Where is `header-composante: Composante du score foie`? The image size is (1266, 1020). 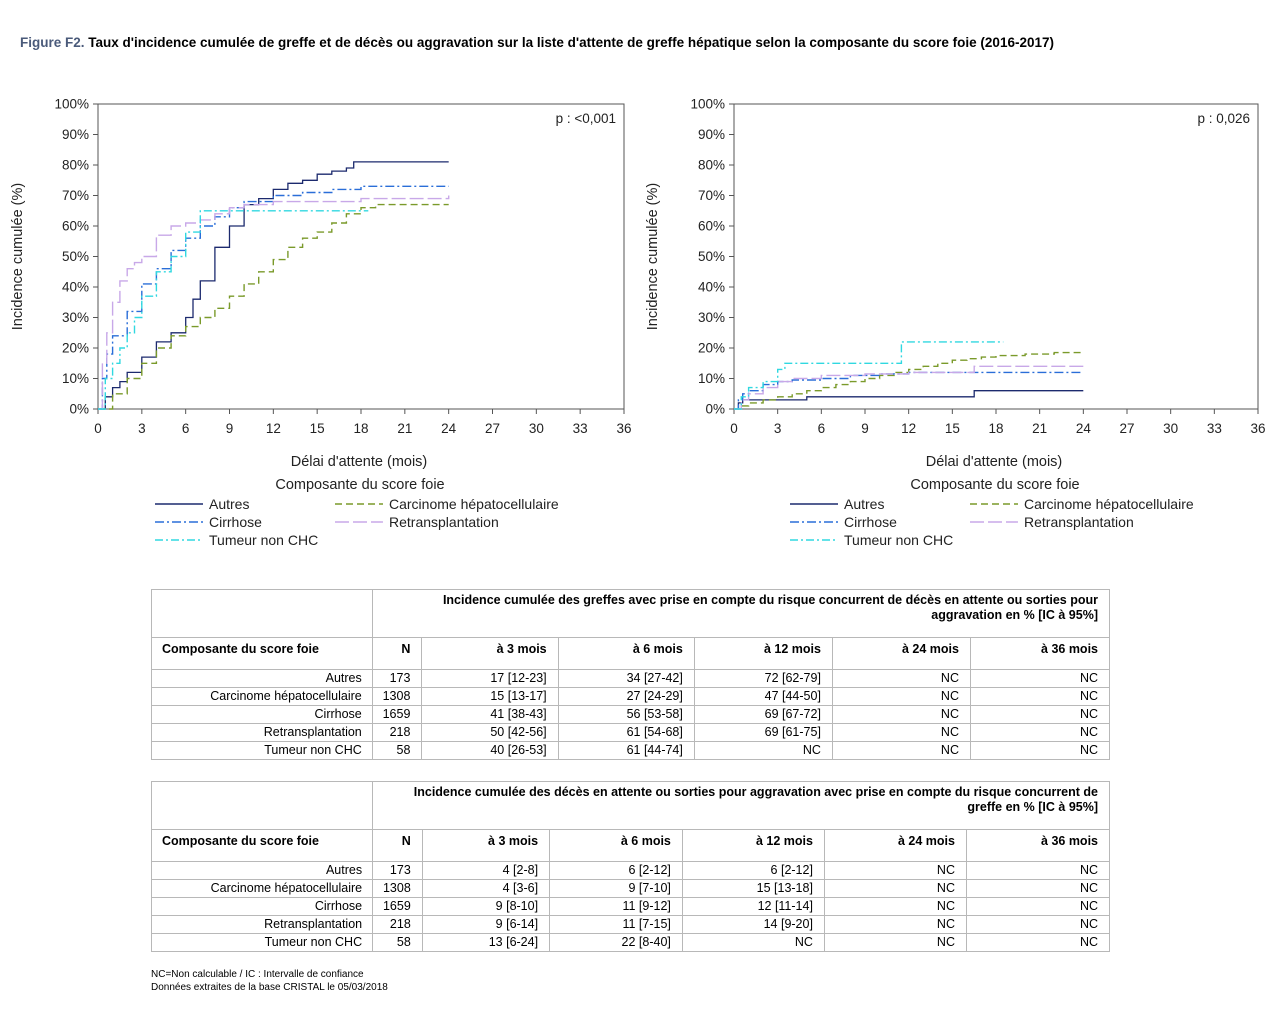
header-composante: Composante du score foie is located at coordinates (262, 653).